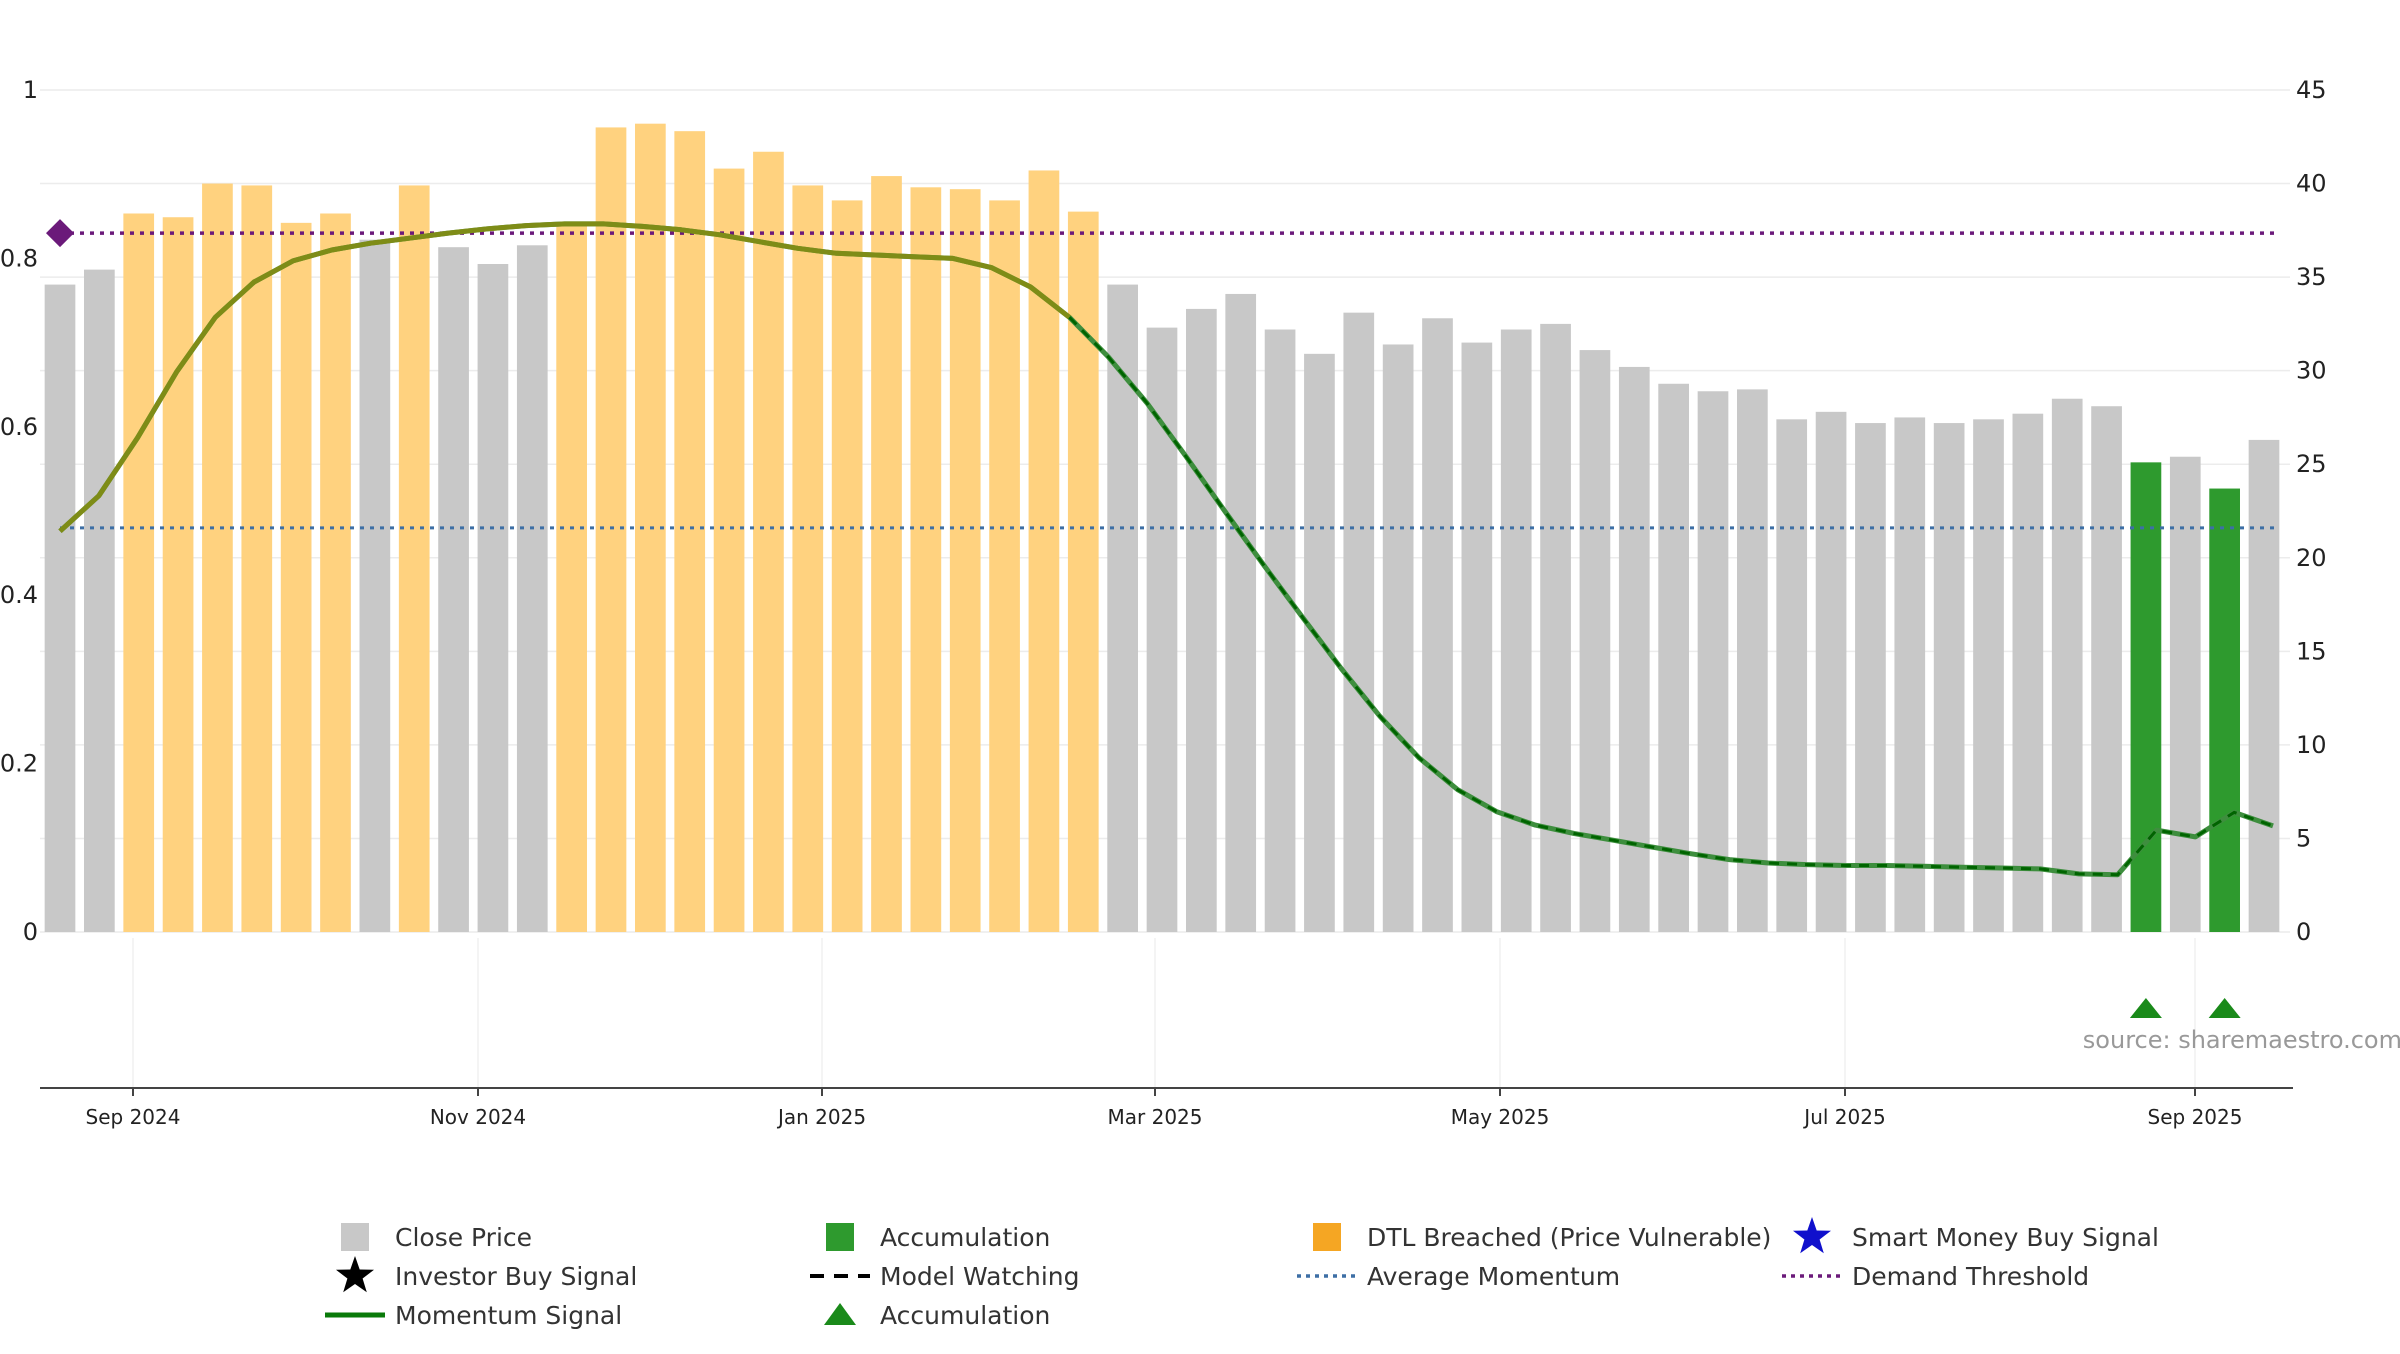 This screenshot has height=1354, width=2400. I want to click on legend-item: Average Momentum, so click(1458, 1276).